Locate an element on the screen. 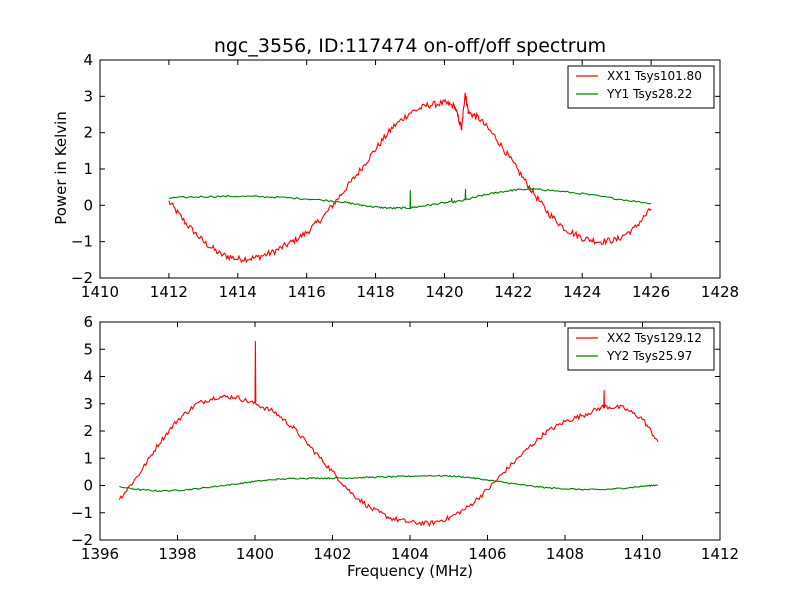  legend-label: YY2 Tsys25.97 is located at coordinates (649, 356).